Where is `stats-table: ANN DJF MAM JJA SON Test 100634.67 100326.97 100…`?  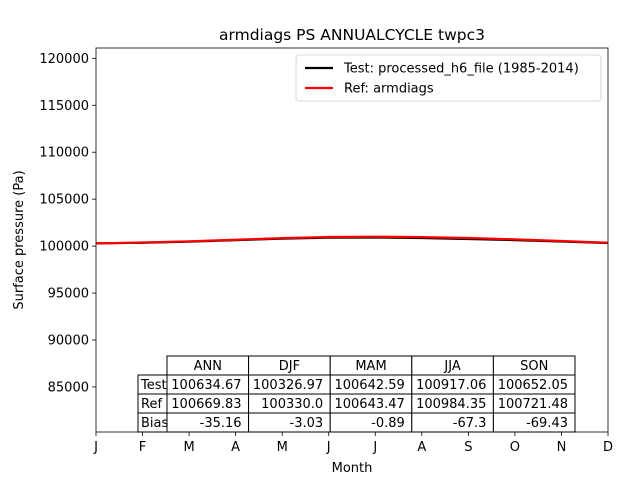
stats-table: ANN DJF MAM JJA SON Test 100634.67 100326.97 100… is located at coordinates (356, 394).